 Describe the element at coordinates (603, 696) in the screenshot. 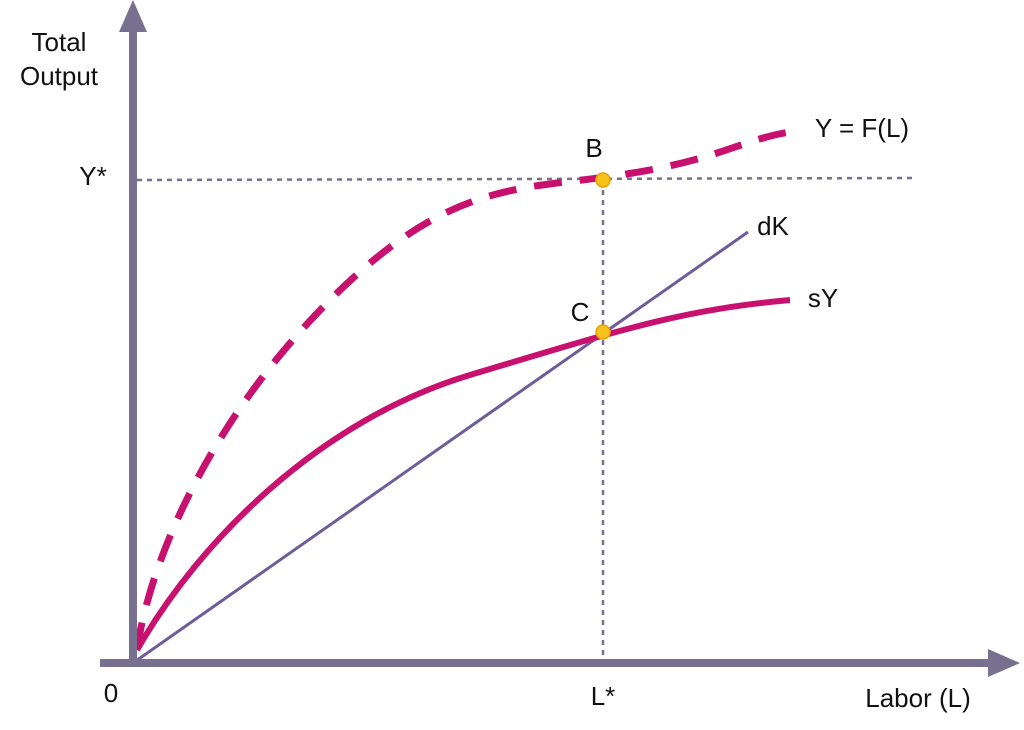

I see `l-star-label: L*` at that location.